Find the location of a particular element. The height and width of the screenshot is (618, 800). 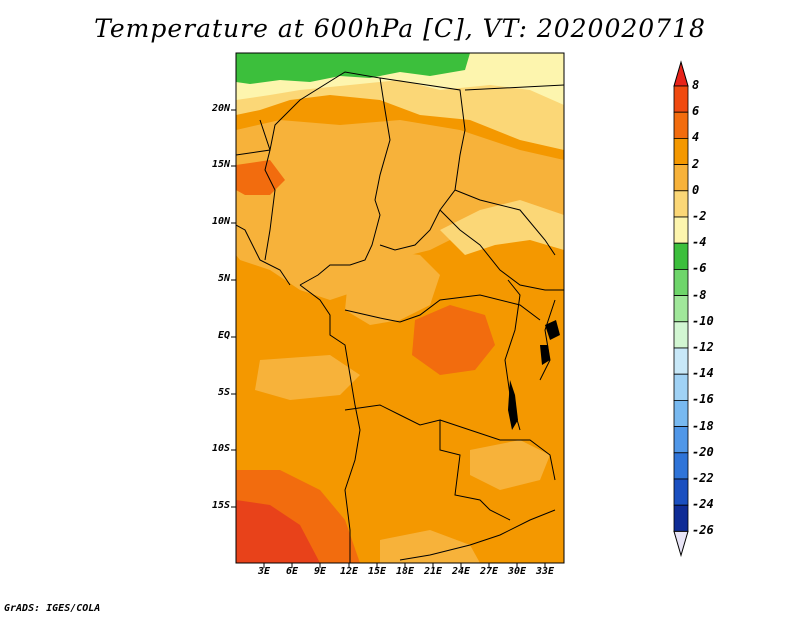

colorbar-label: -8 is located at coordinates (699, 294).